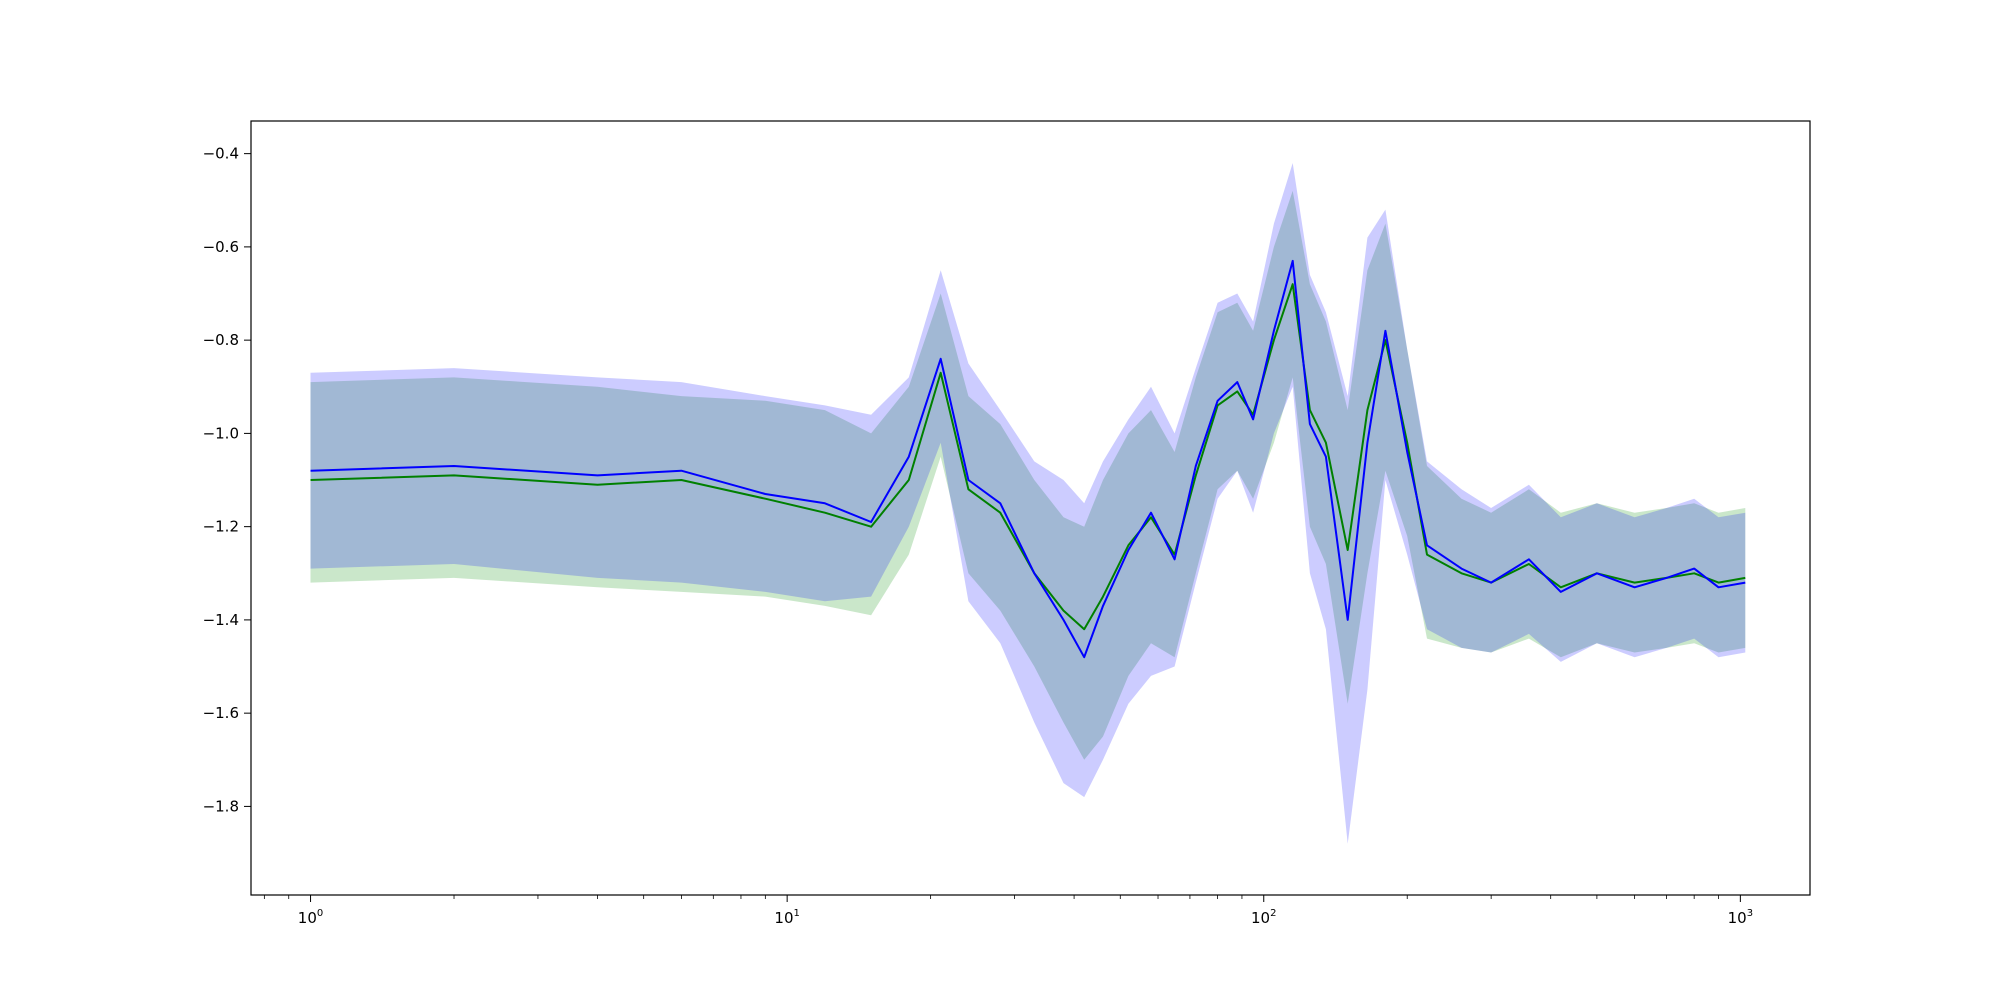  I want to click on x-tick-label: 10³, so click(1740, 917).